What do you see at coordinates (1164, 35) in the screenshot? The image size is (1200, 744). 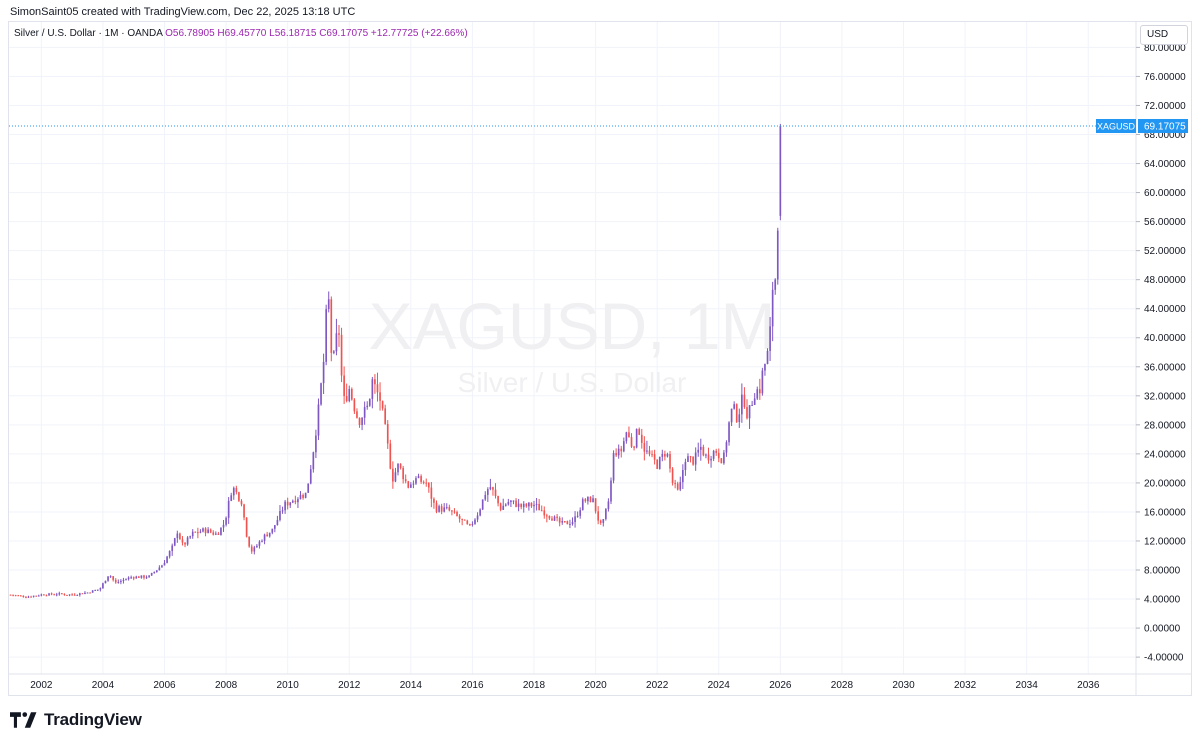 I see `currency-button: USD` at bounding box center [1164, 35].